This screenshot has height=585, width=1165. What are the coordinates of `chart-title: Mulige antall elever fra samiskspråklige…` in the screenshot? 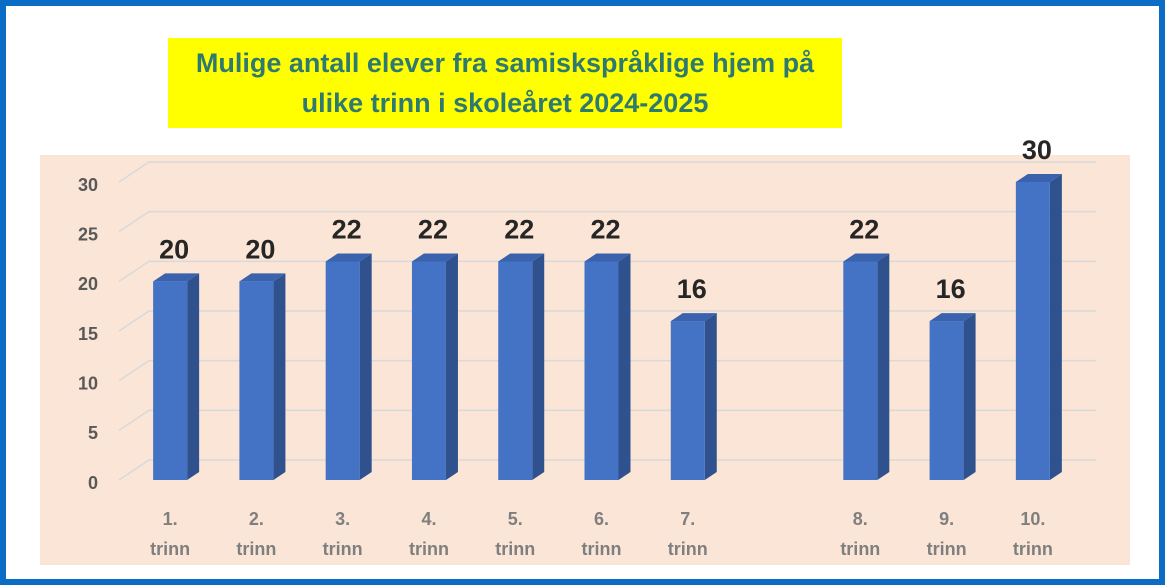 It's located at (505, 83).